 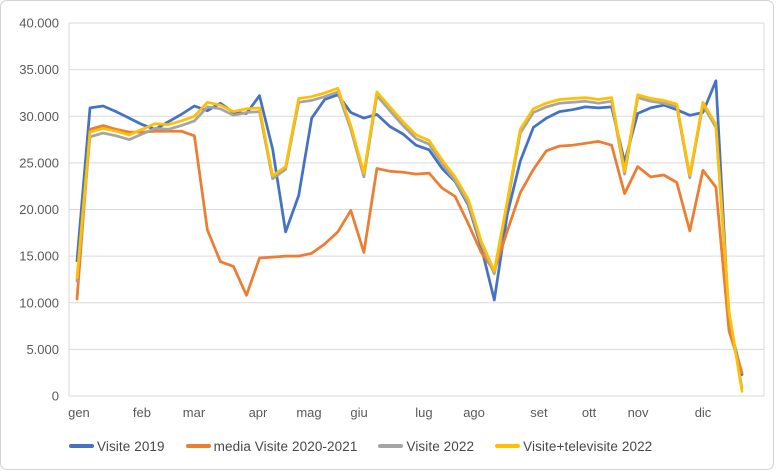 What do you see at coordinates (588, 446) in the screenshot?
I see `legend-label: Visite+televisite 2022` at bounding box center [588, 446].